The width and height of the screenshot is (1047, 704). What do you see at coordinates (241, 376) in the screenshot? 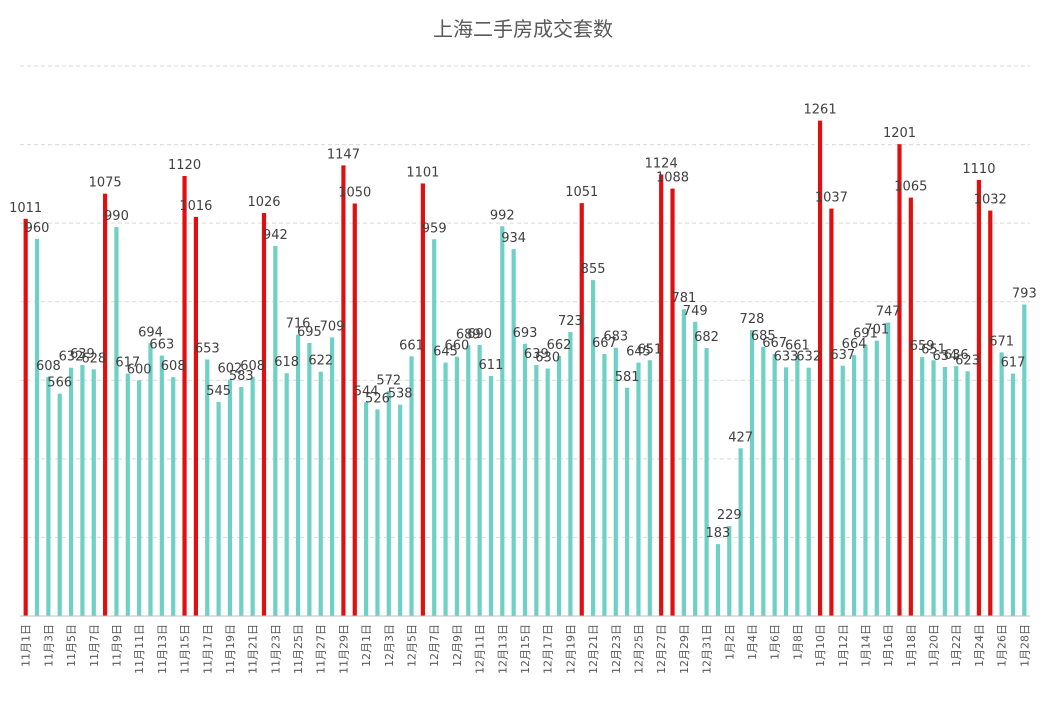
I see `data-label: 583` at bounding box center [241, 376].